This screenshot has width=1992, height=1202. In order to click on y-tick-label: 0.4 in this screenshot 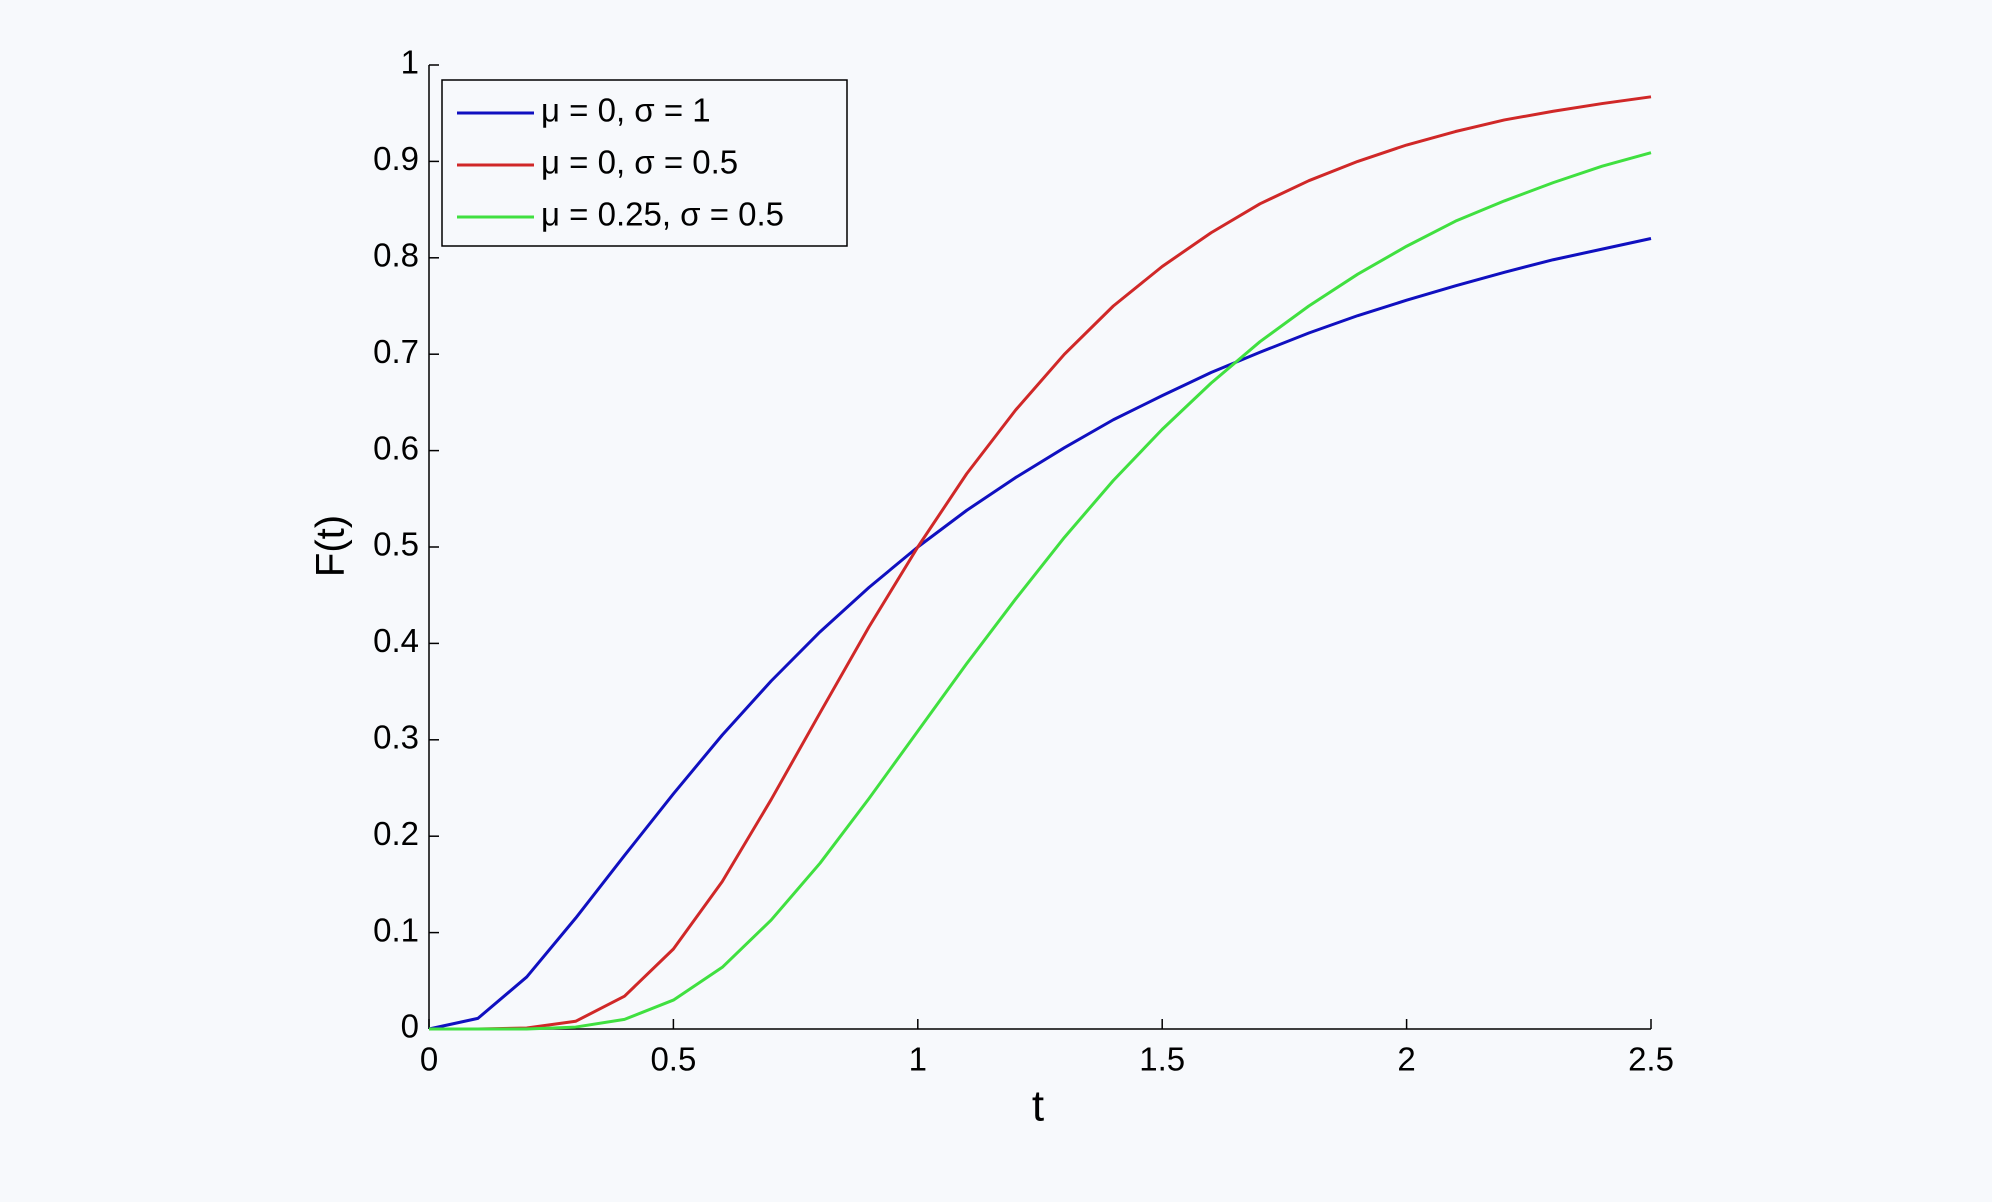, I will do `click(396, 640)`.